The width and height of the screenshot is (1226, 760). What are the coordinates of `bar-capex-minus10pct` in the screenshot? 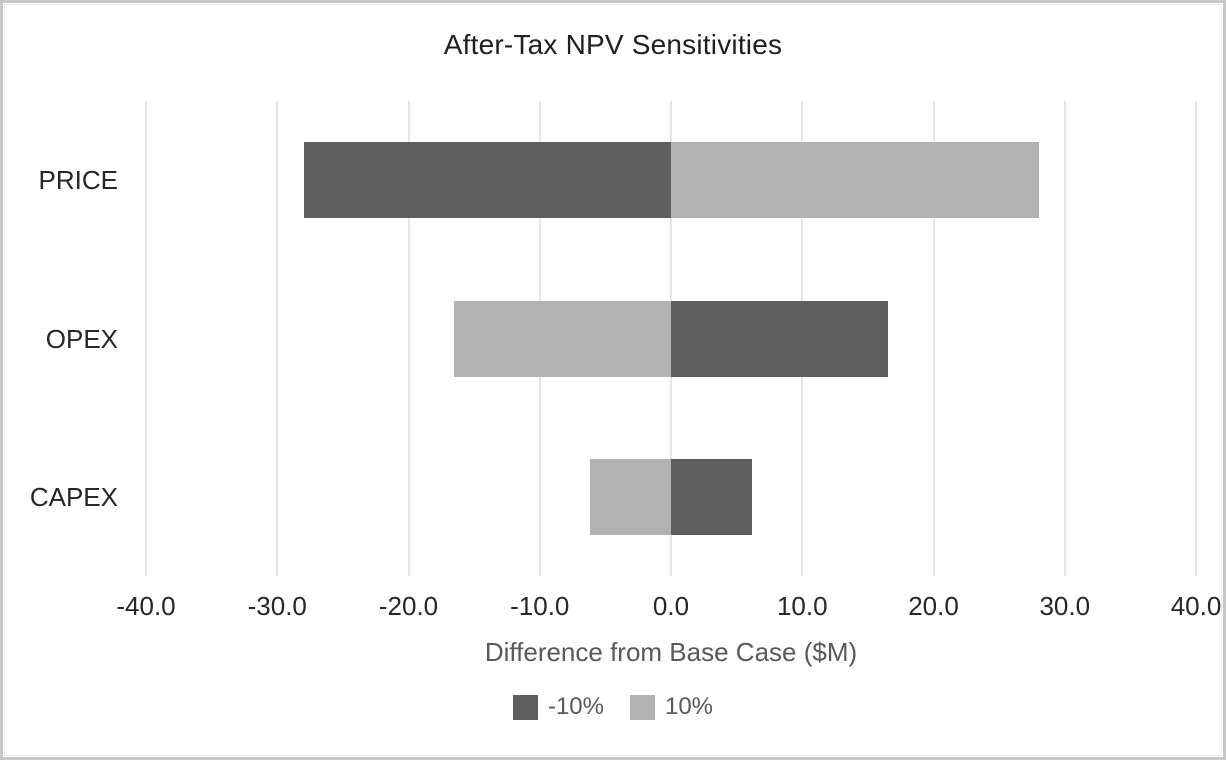 It's located at (712, 496).